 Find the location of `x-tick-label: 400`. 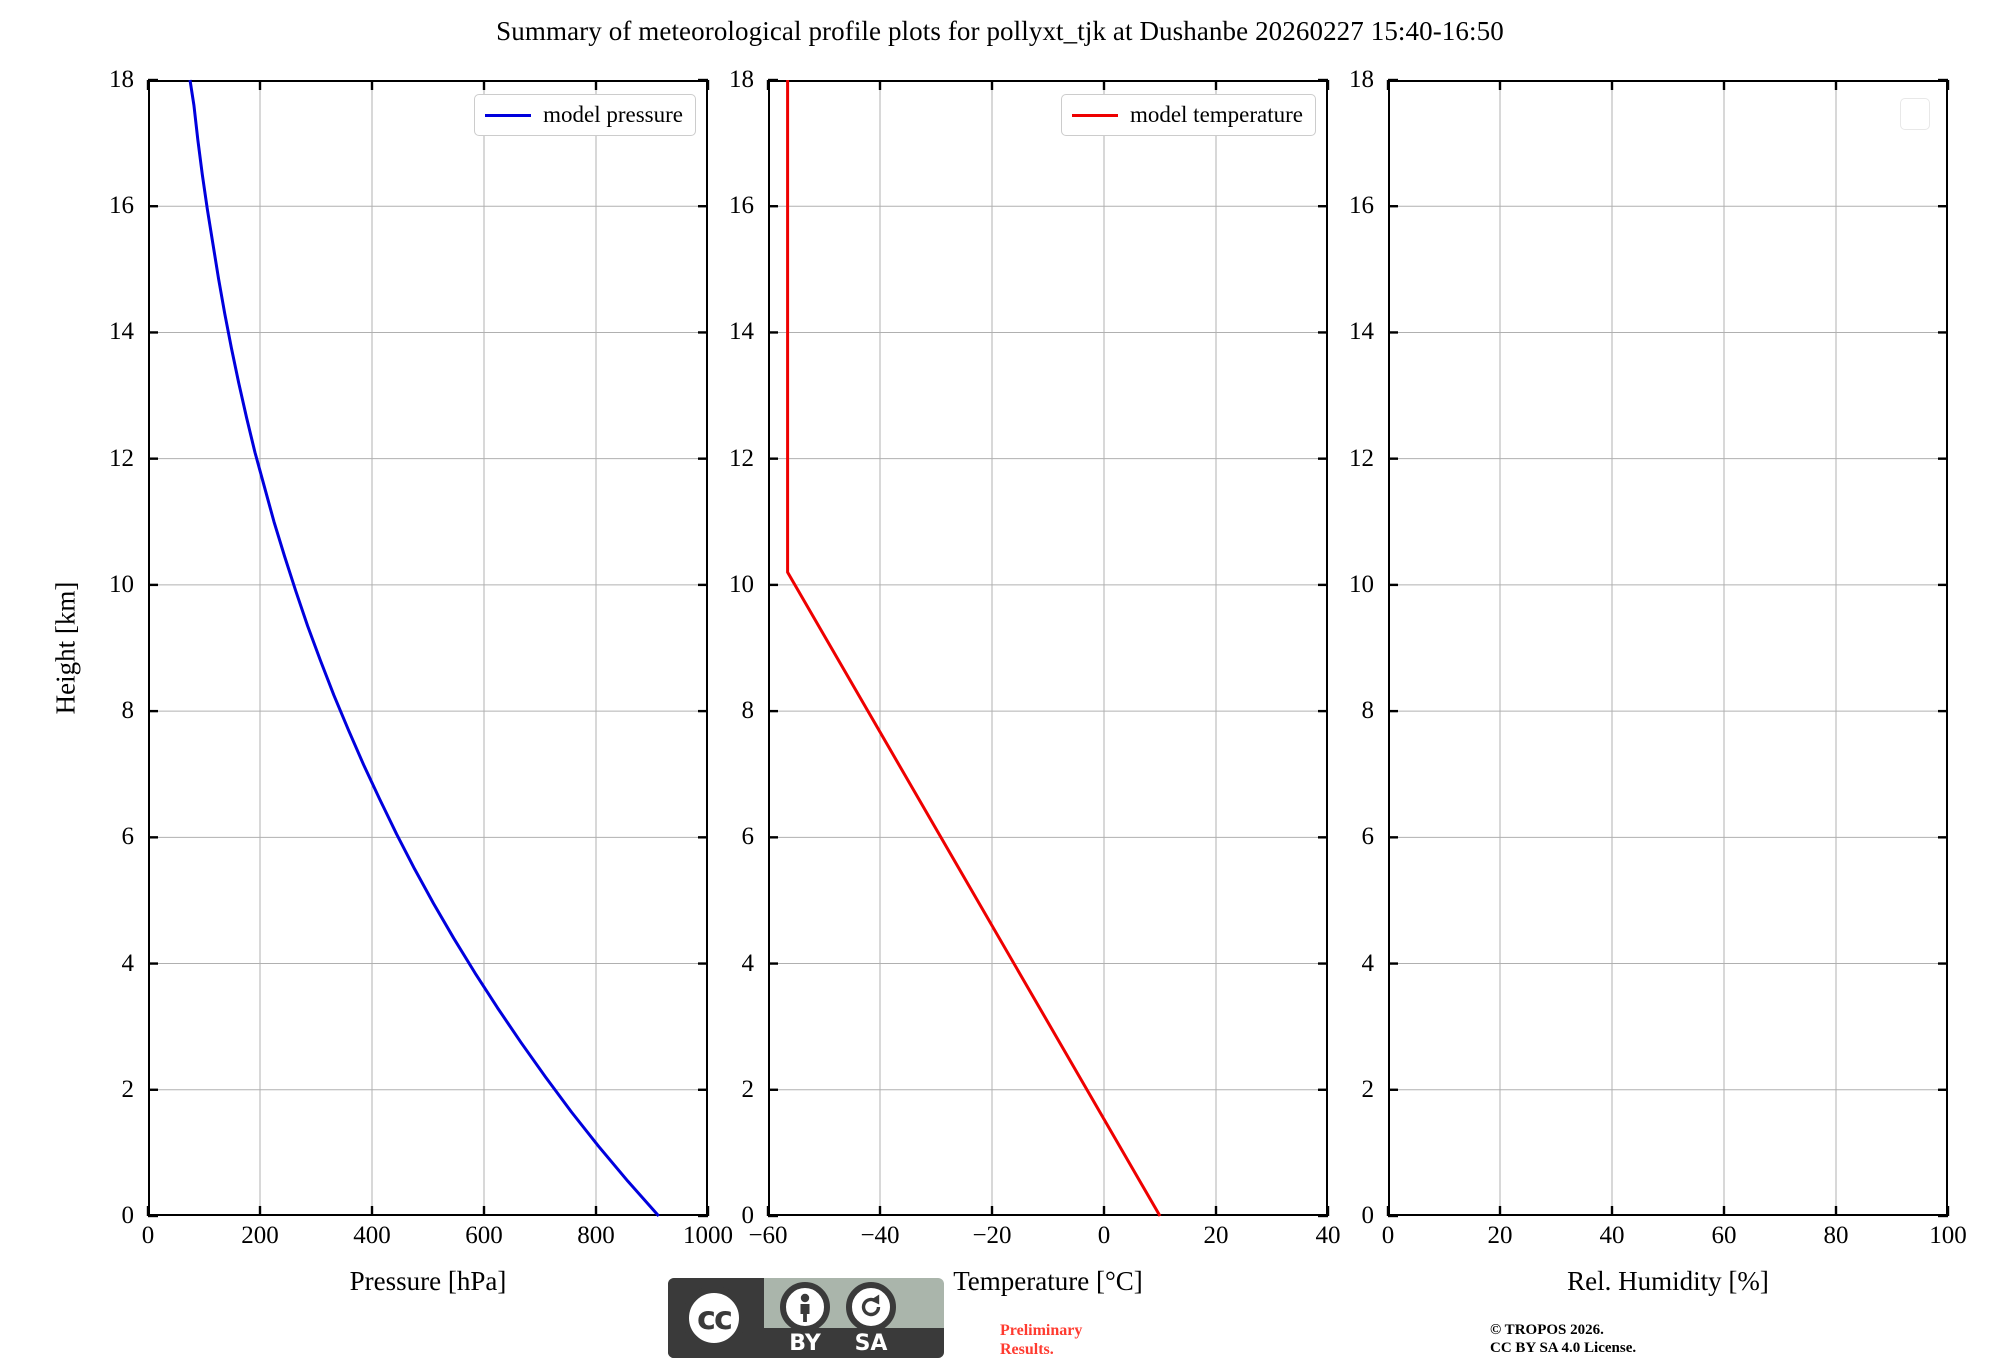

x-tick-label: 400 is located at coordinates (372, 1235).